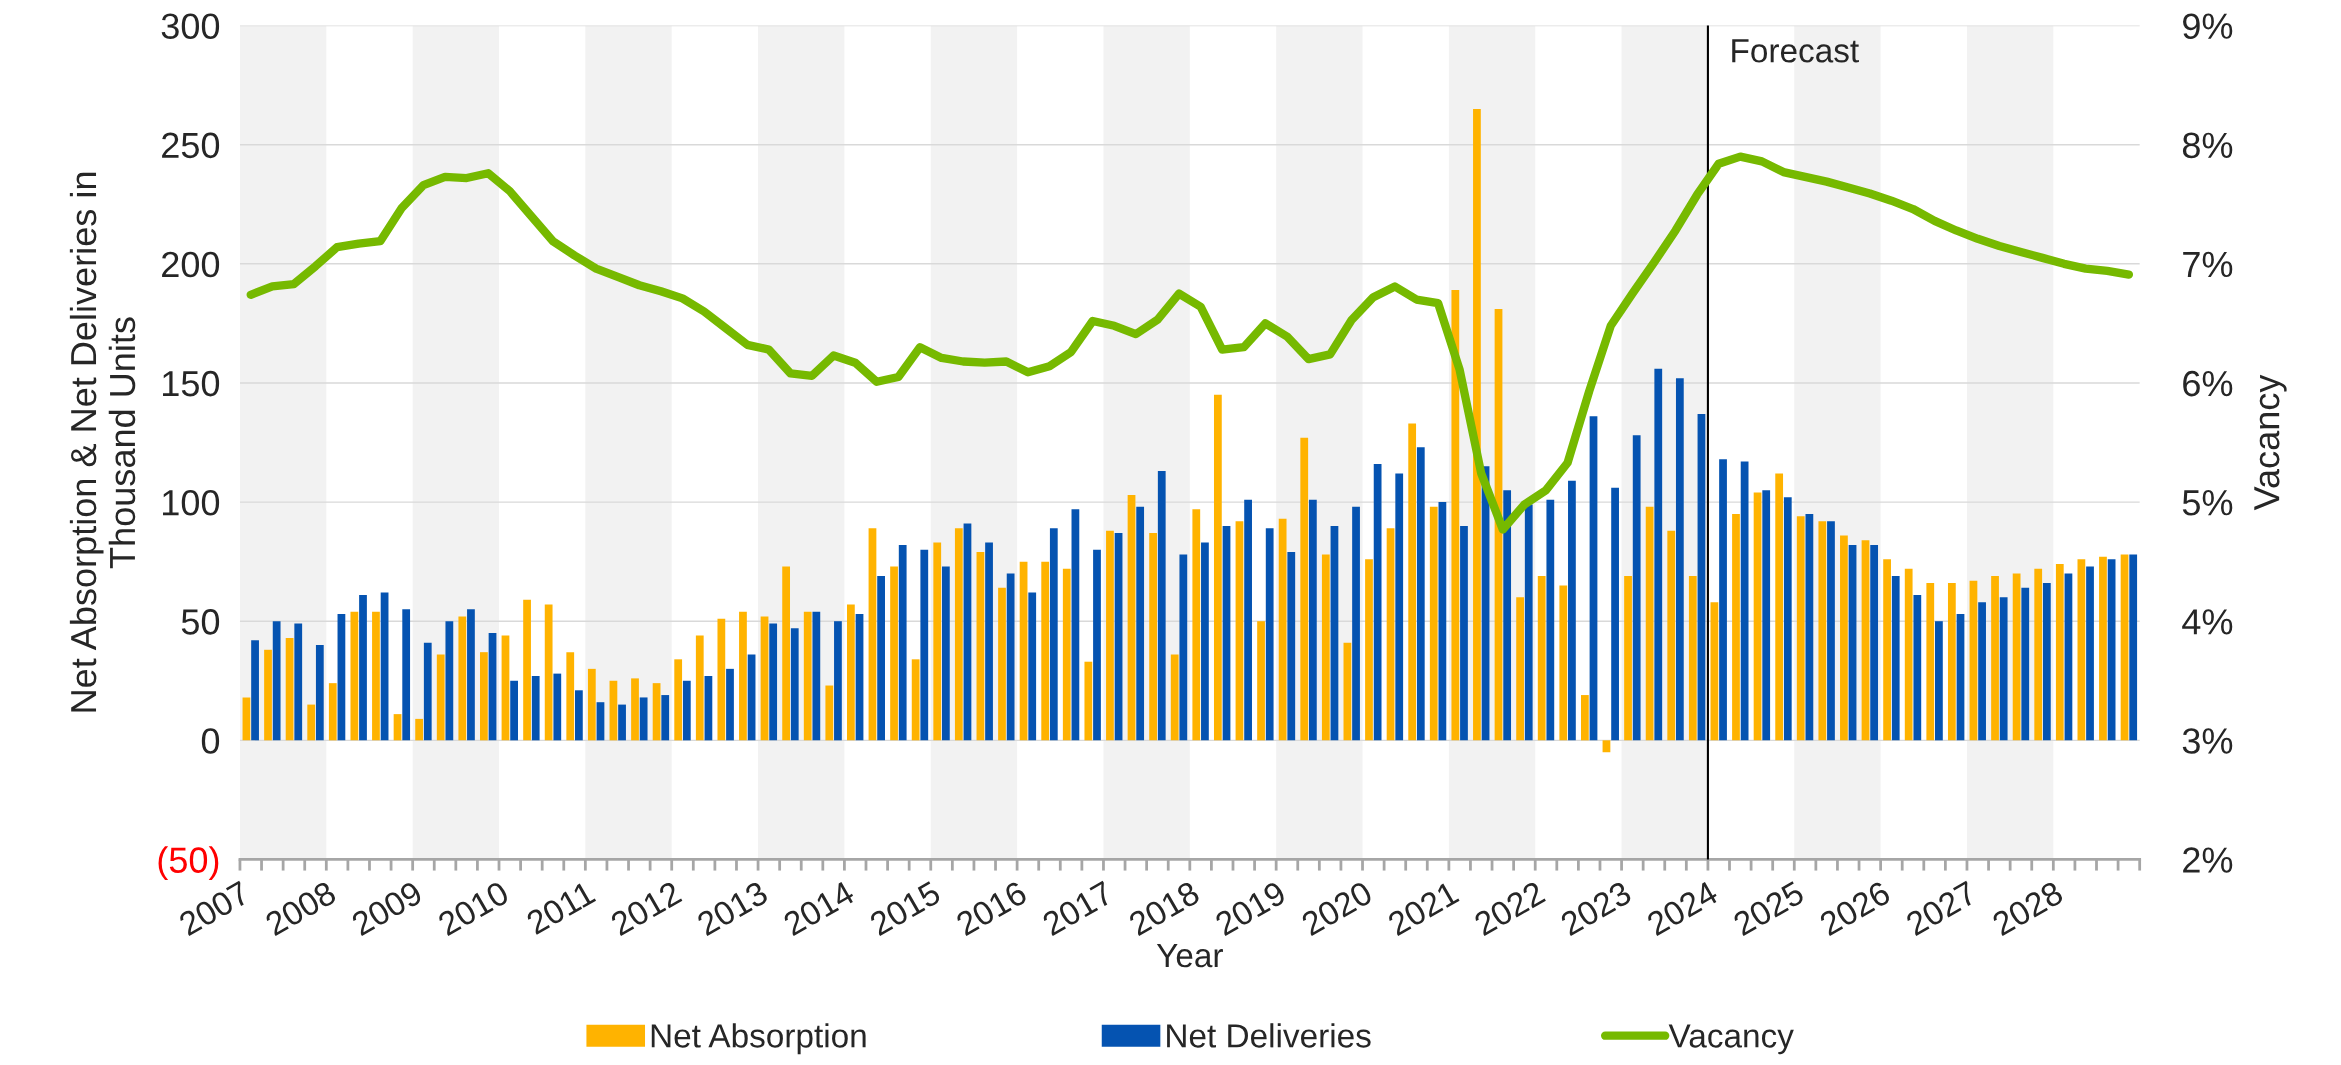  I want to click on x-tick-label: 2028, so click(2028, 908).